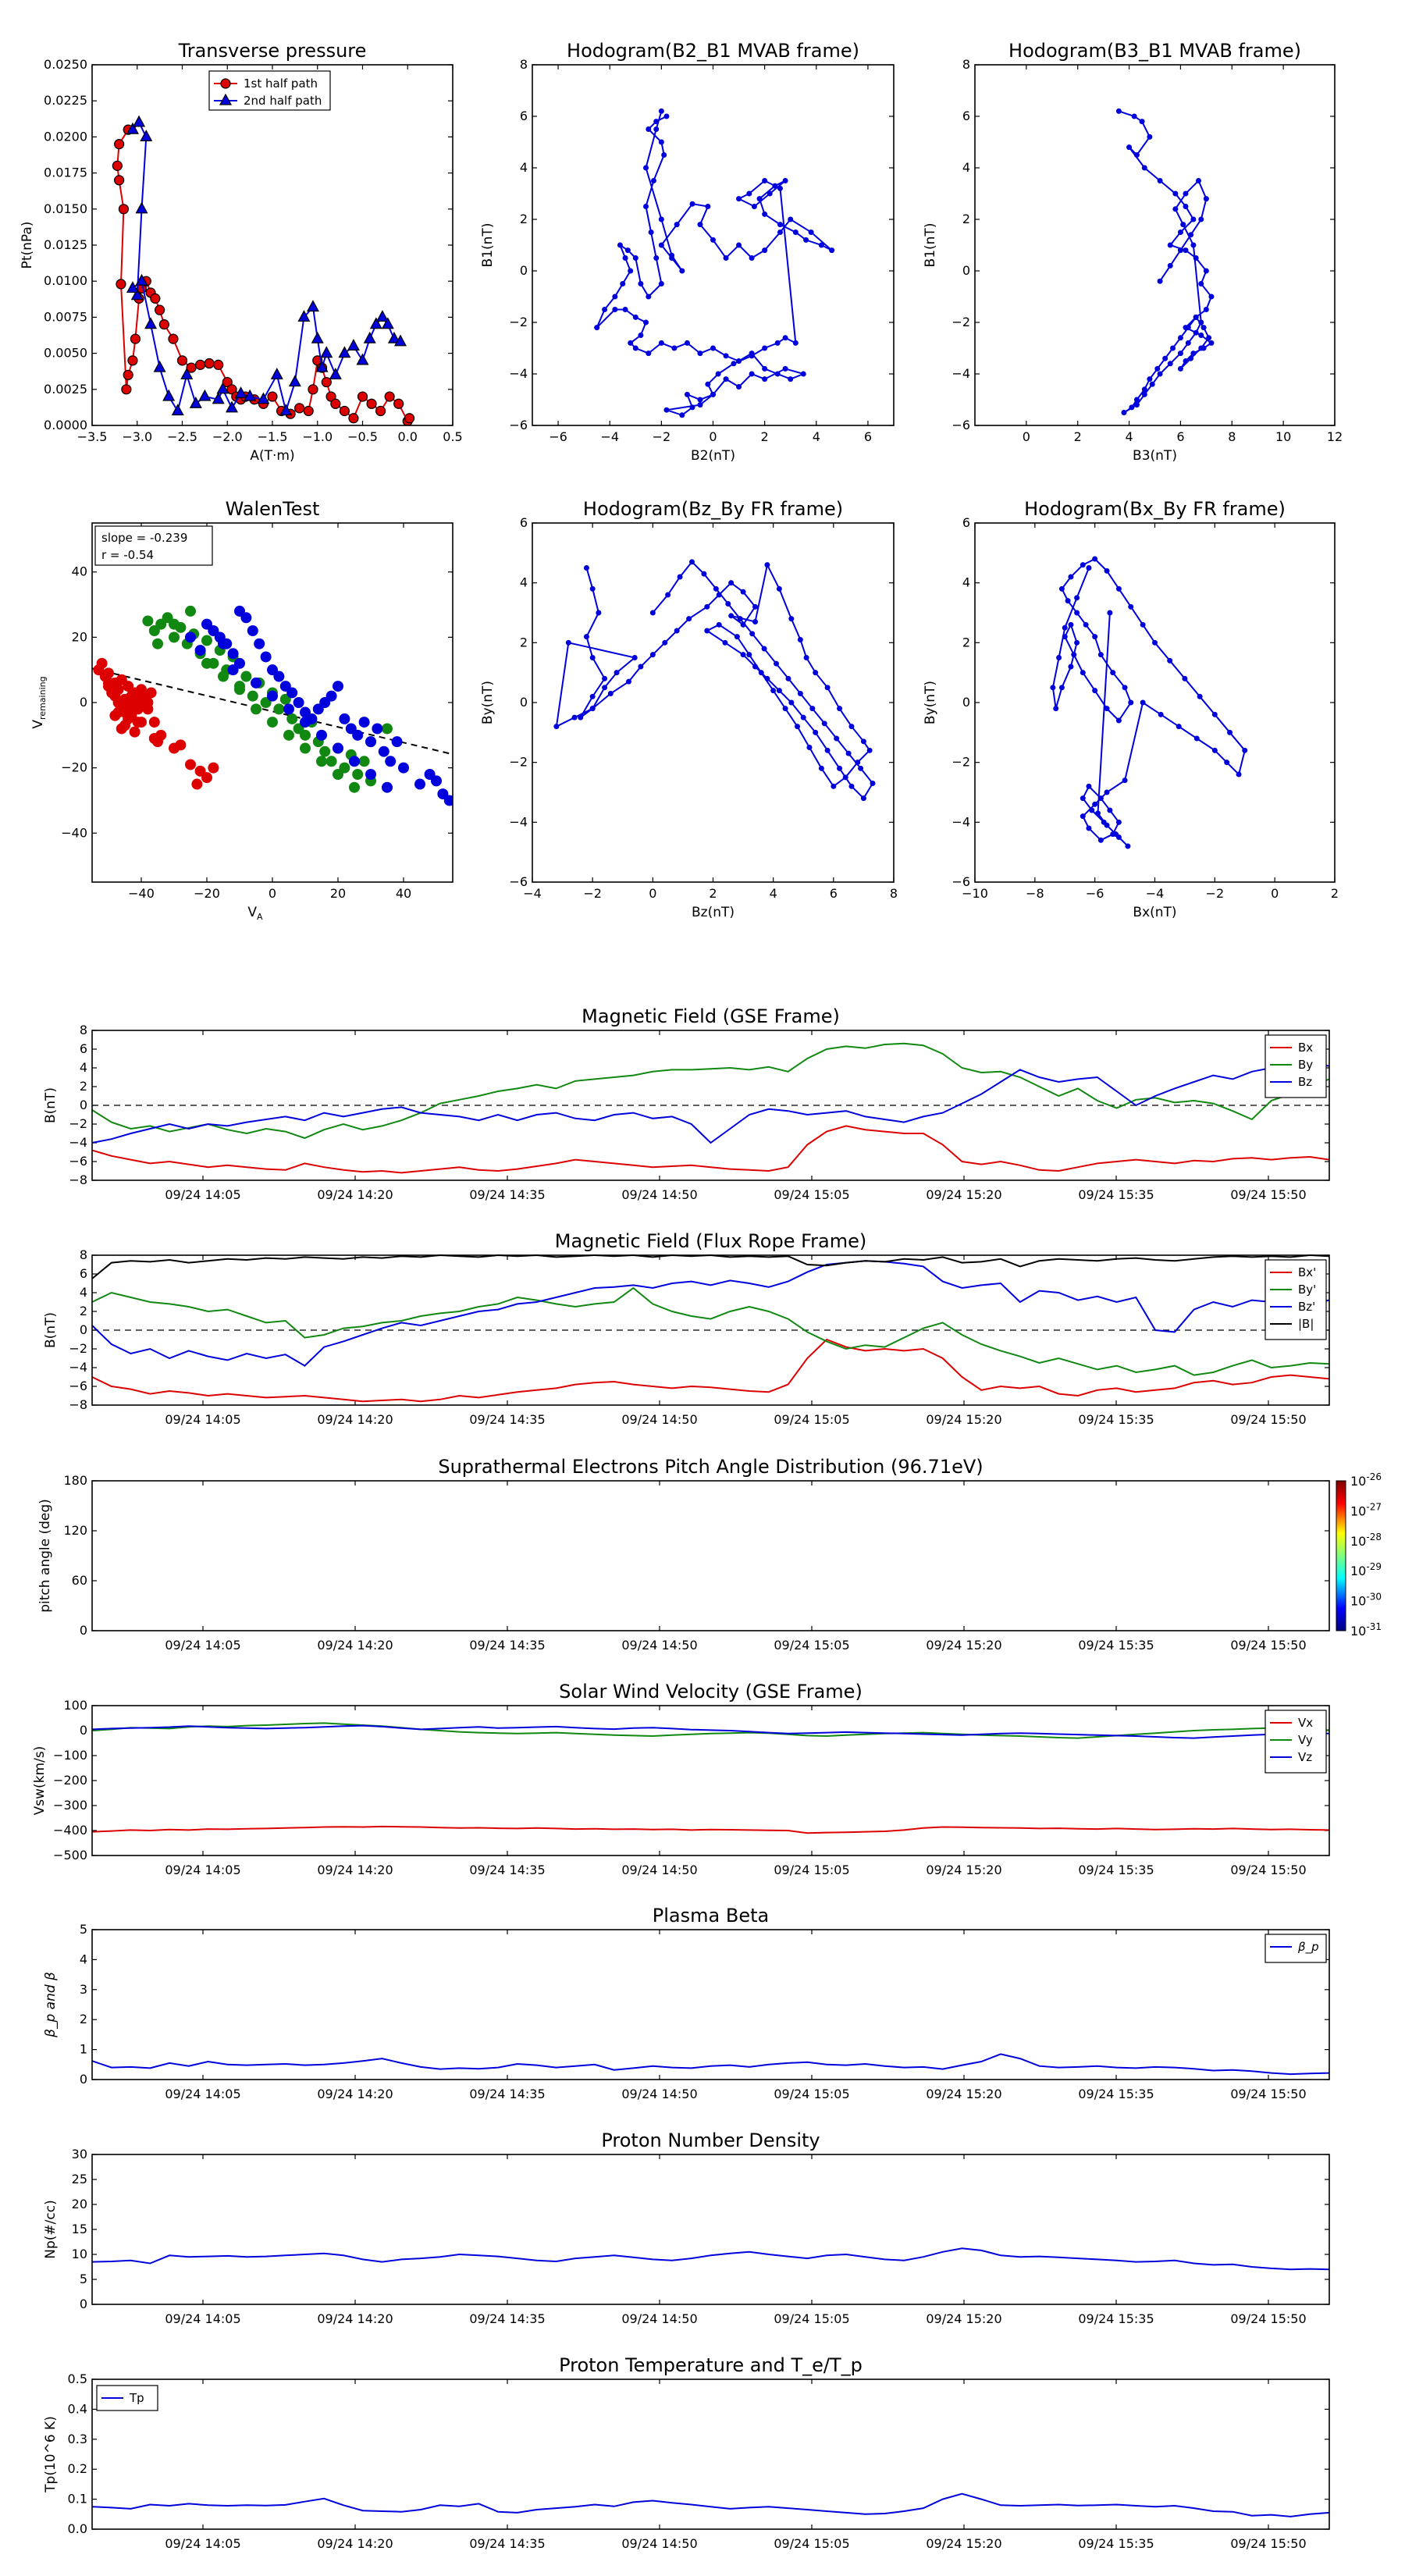  I want to click on y-tick-label: 0.0150, so click(65, 208).